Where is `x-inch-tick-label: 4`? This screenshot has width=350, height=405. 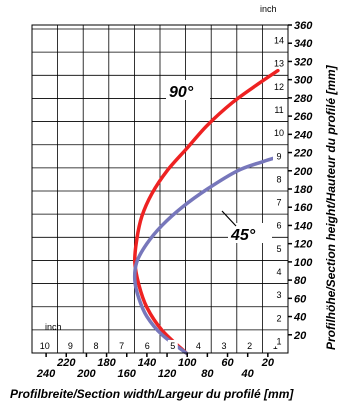 x-inch-tick-label: 4 is located at coordinates (198, 346).